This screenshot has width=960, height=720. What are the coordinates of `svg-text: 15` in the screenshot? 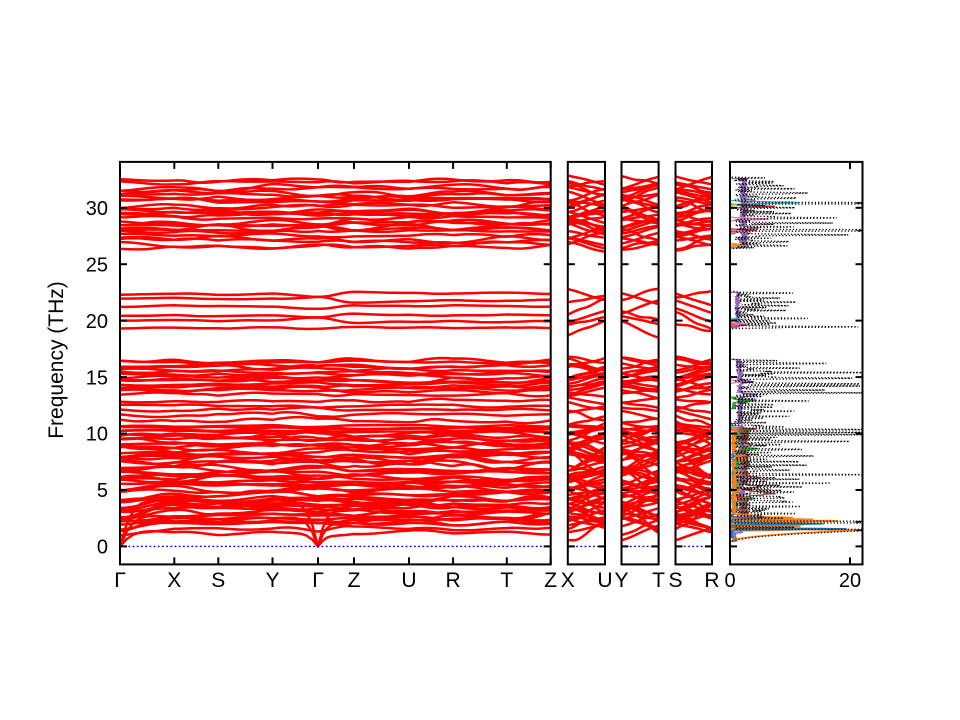 It's located at (97, 378).